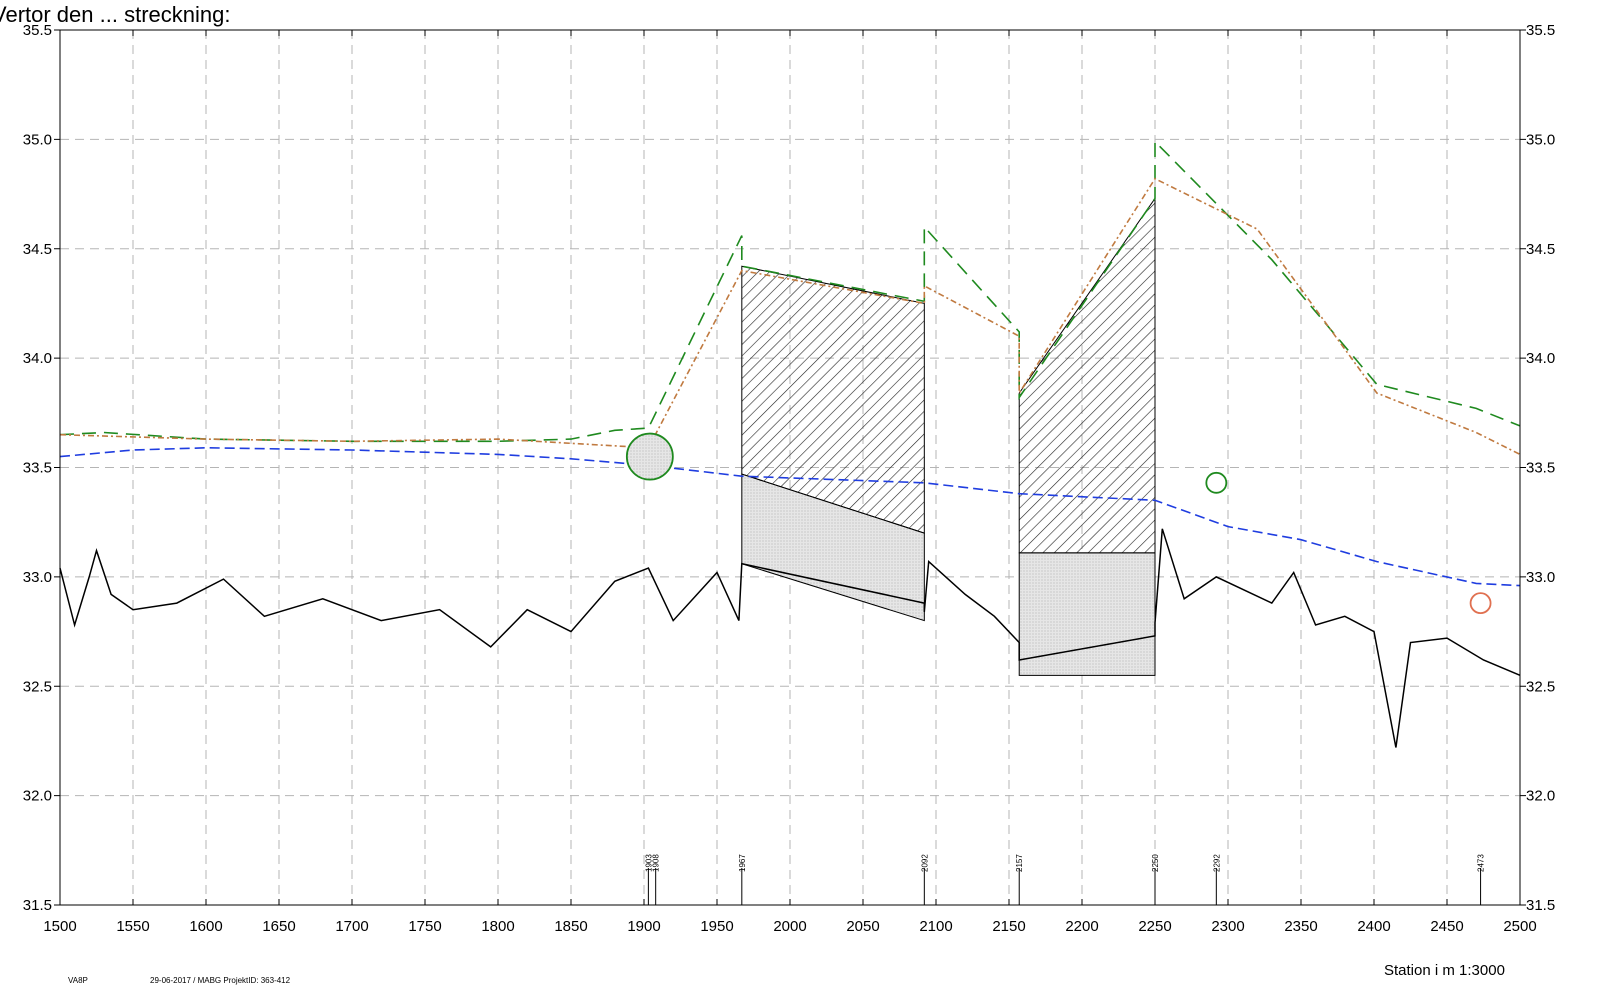 Image resolution: width=1618 pixels, height=986 pixels. I want to click on y-tick-label-left: 35.0, so click(37, 139).